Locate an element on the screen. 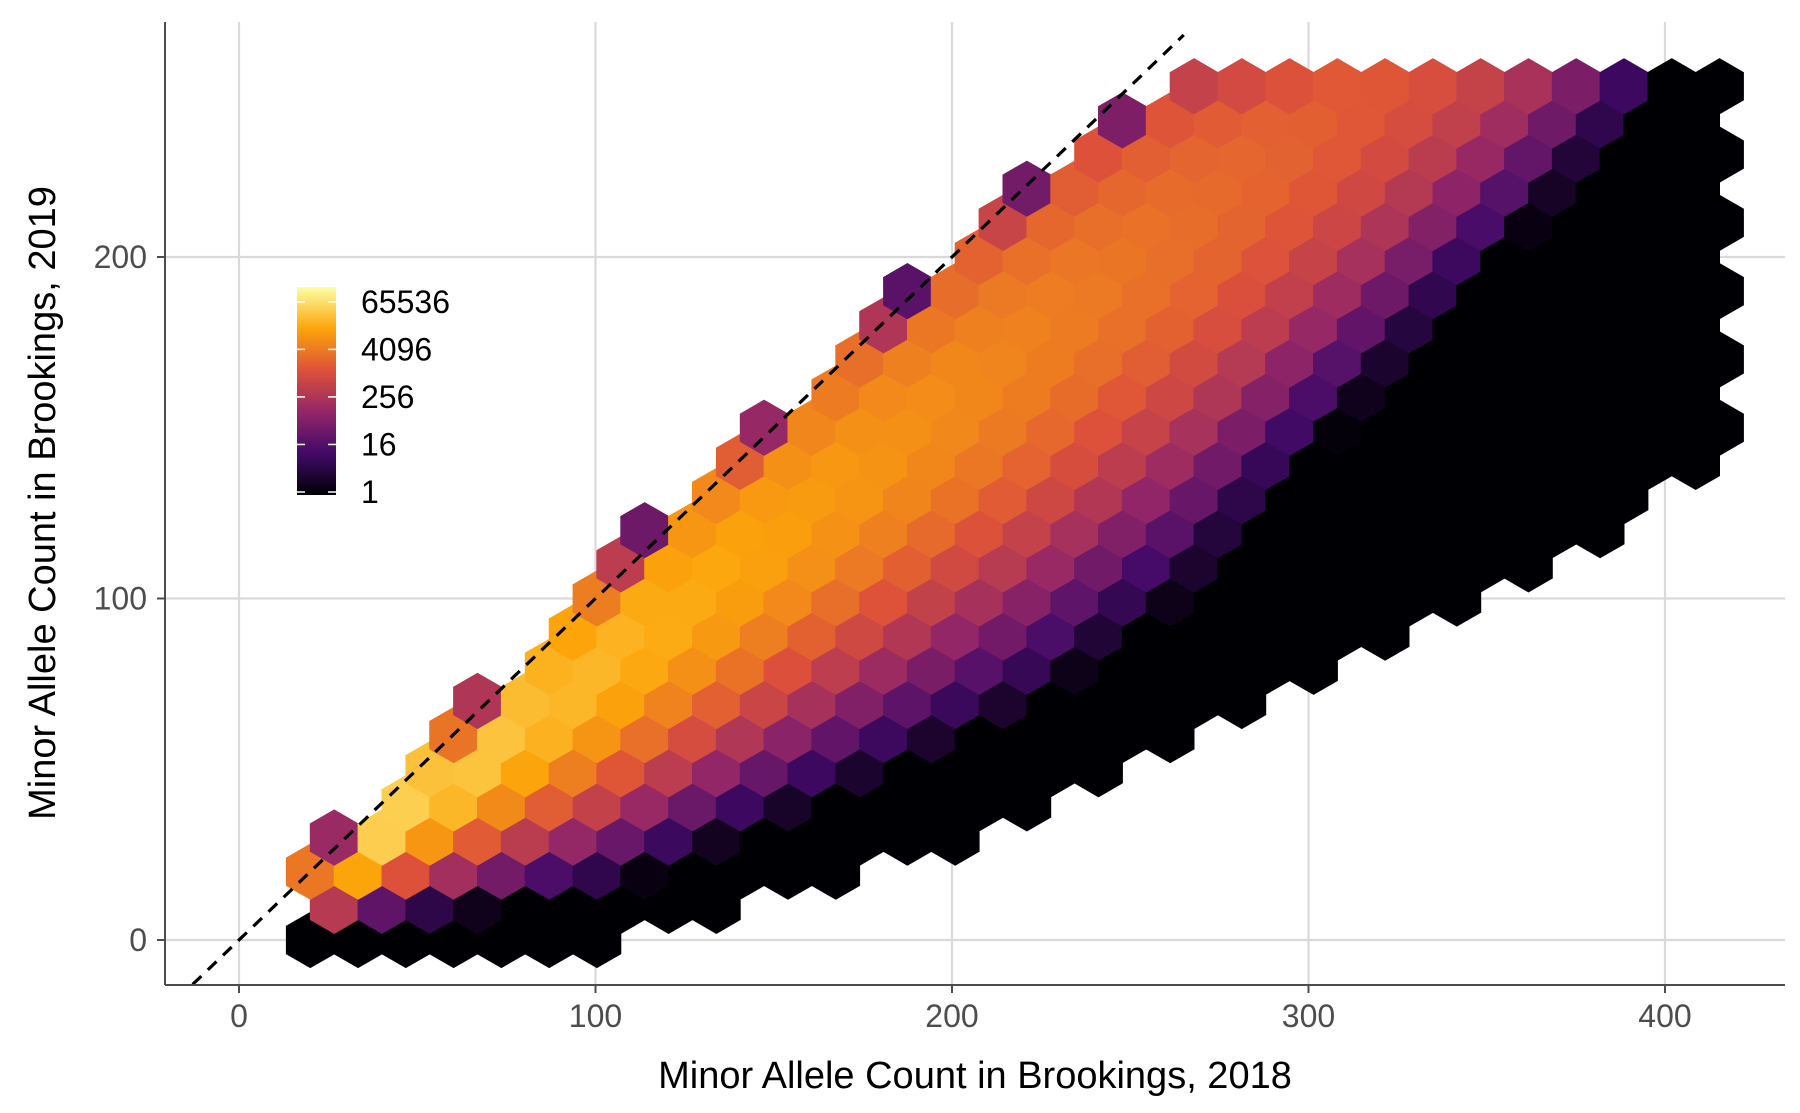 The width and height of the screenshot is (1800, 1113). y-axis-ticks: 0 100 200 is located at coordinates (129, 598).